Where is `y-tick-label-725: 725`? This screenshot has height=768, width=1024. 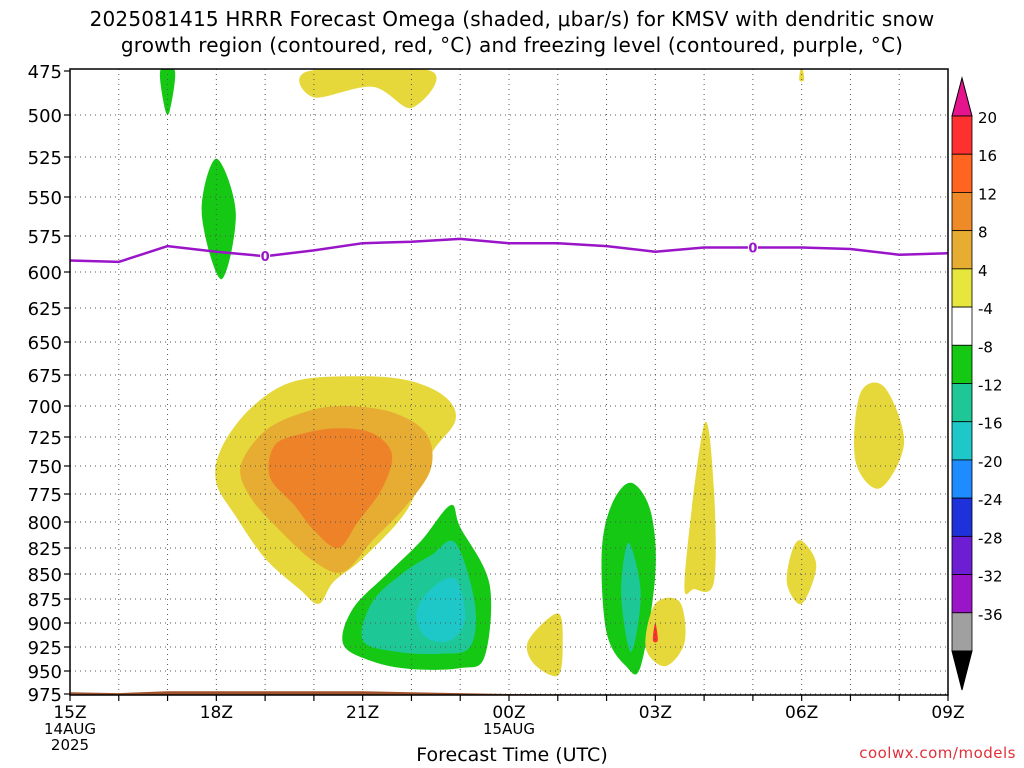
y-tick-label-725: 725 is located at coordinates (45, 438).